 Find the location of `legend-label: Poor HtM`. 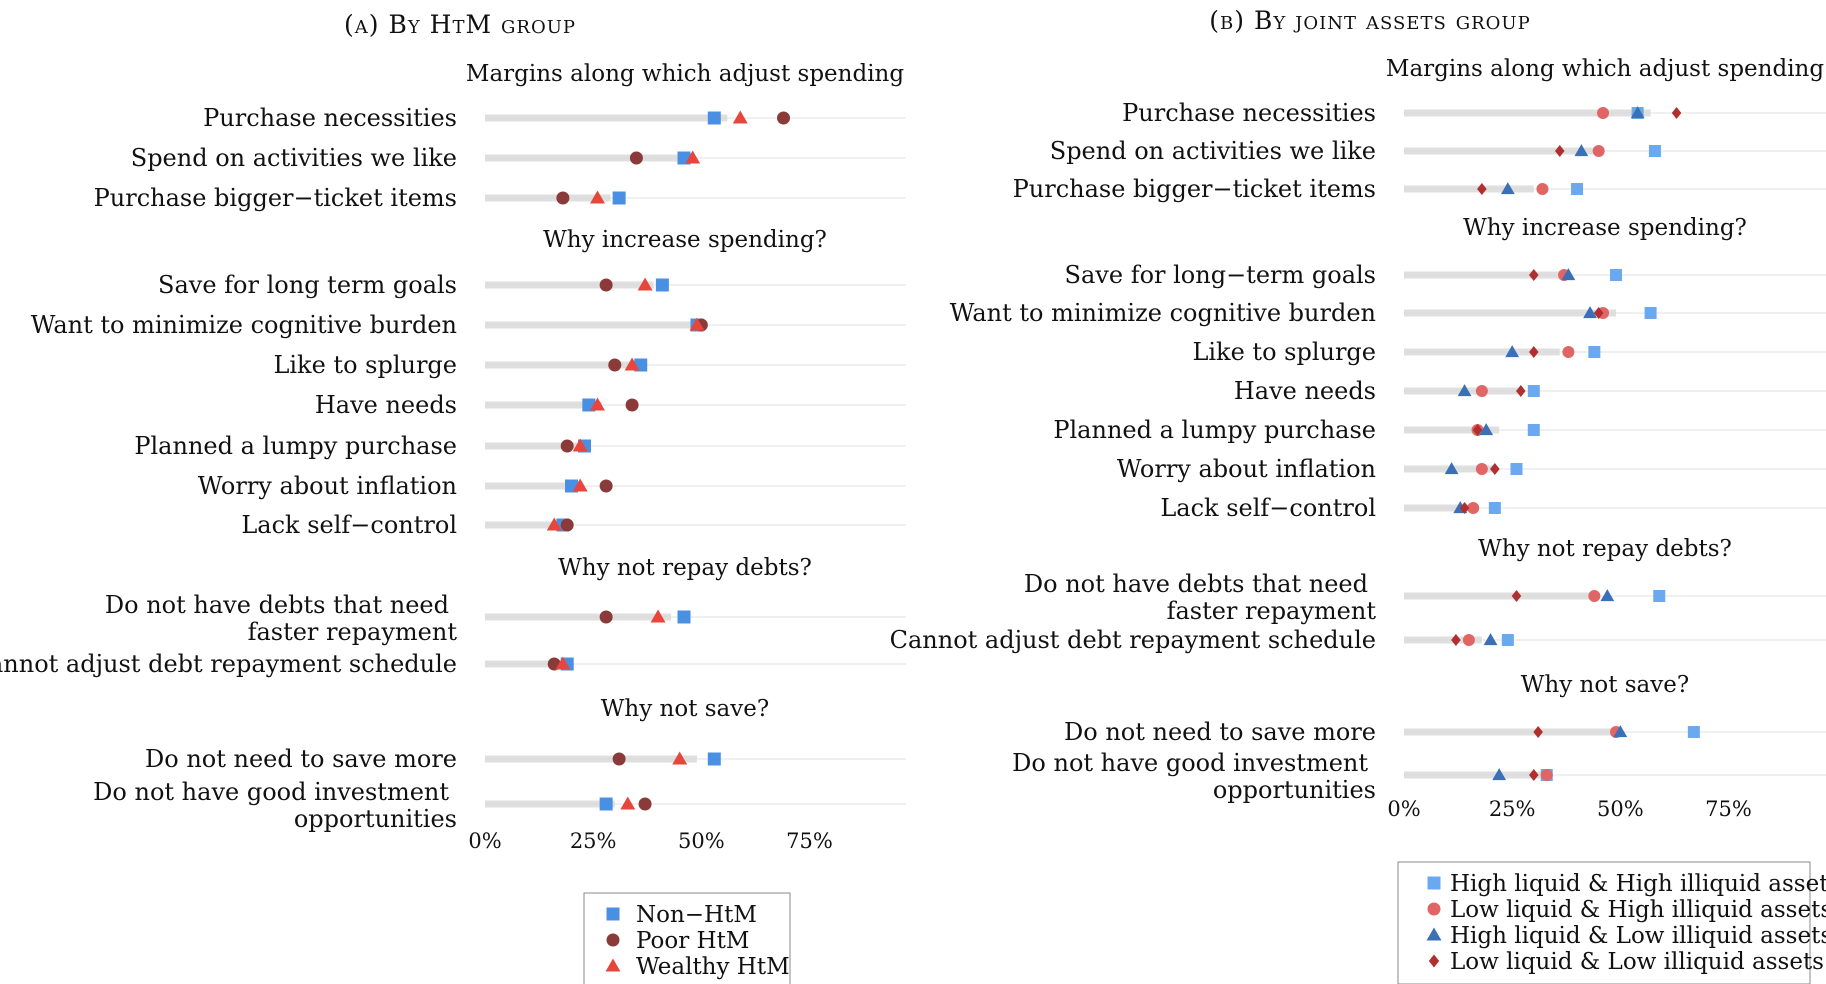

legend-label: Poor HtM is located at coordinates (692, 941).